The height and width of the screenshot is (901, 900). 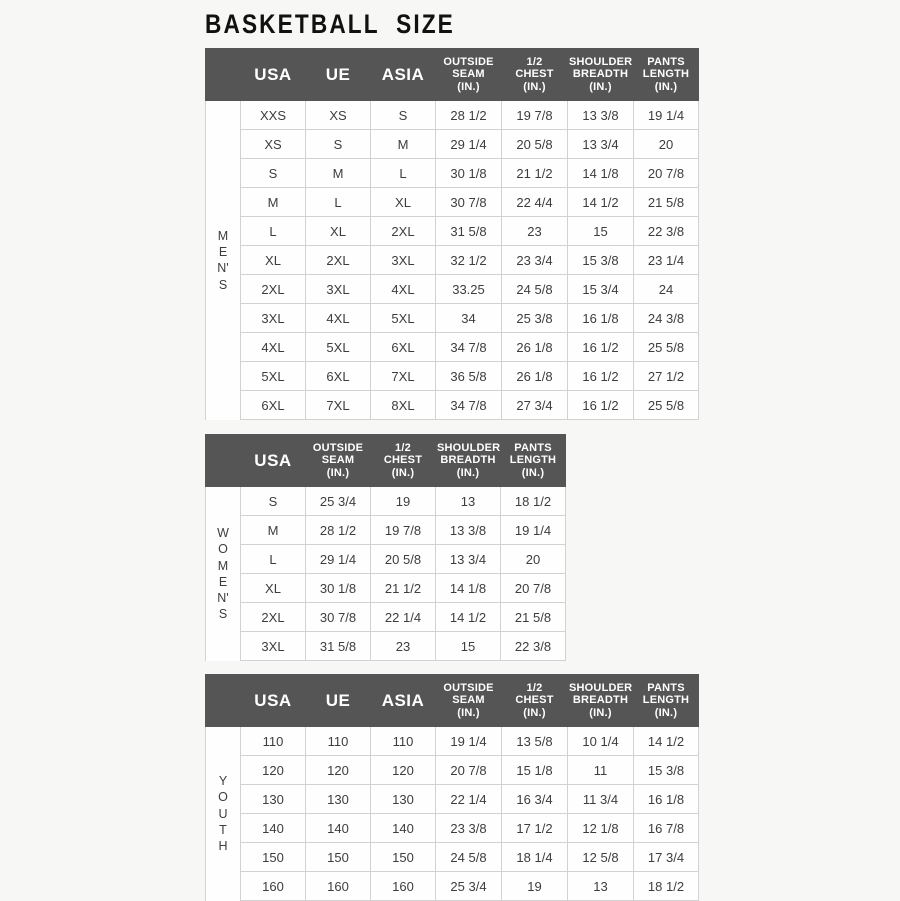 What do you see at coordinates (666, 376) in the screenshot?
I see `cell-pants-length-in: 27 1/2` at bounding box center [666, 376].